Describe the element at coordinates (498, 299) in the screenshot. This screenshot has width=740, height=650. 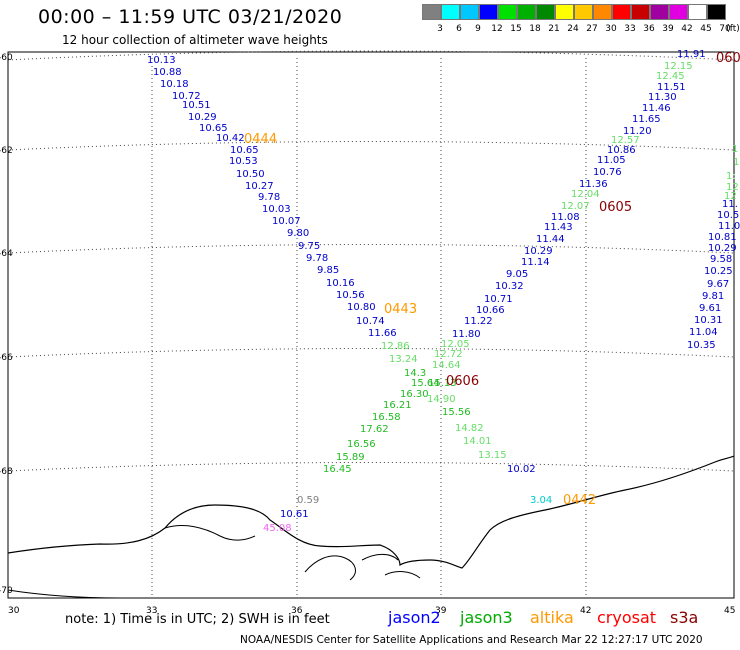
I see `swh-value-label: 10.71` at that location.